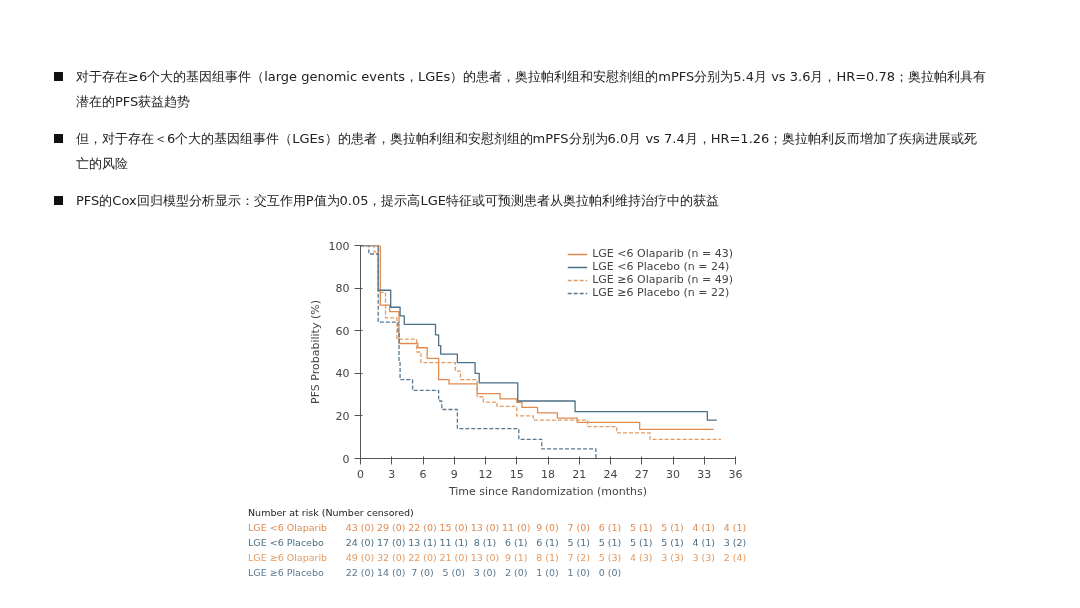 This screenshot has width=1080, height=608. I want to click on x-tick-label: 18, so click(548, 474).